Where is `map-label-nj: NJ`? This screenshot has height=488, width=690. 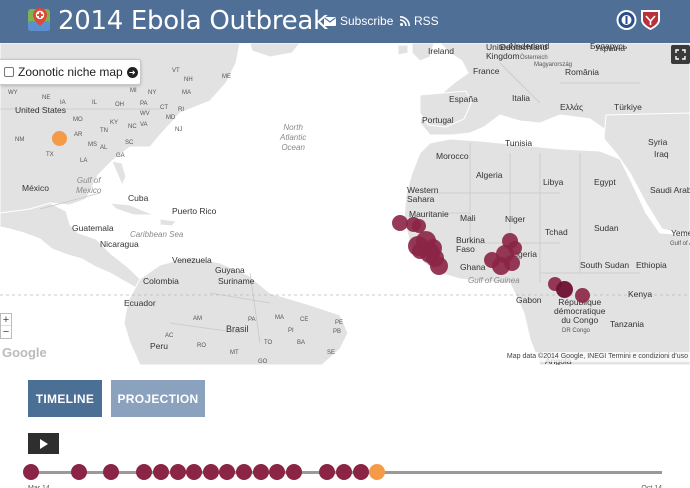
map-label-nj: NJ is located at coordinates (179, 130).